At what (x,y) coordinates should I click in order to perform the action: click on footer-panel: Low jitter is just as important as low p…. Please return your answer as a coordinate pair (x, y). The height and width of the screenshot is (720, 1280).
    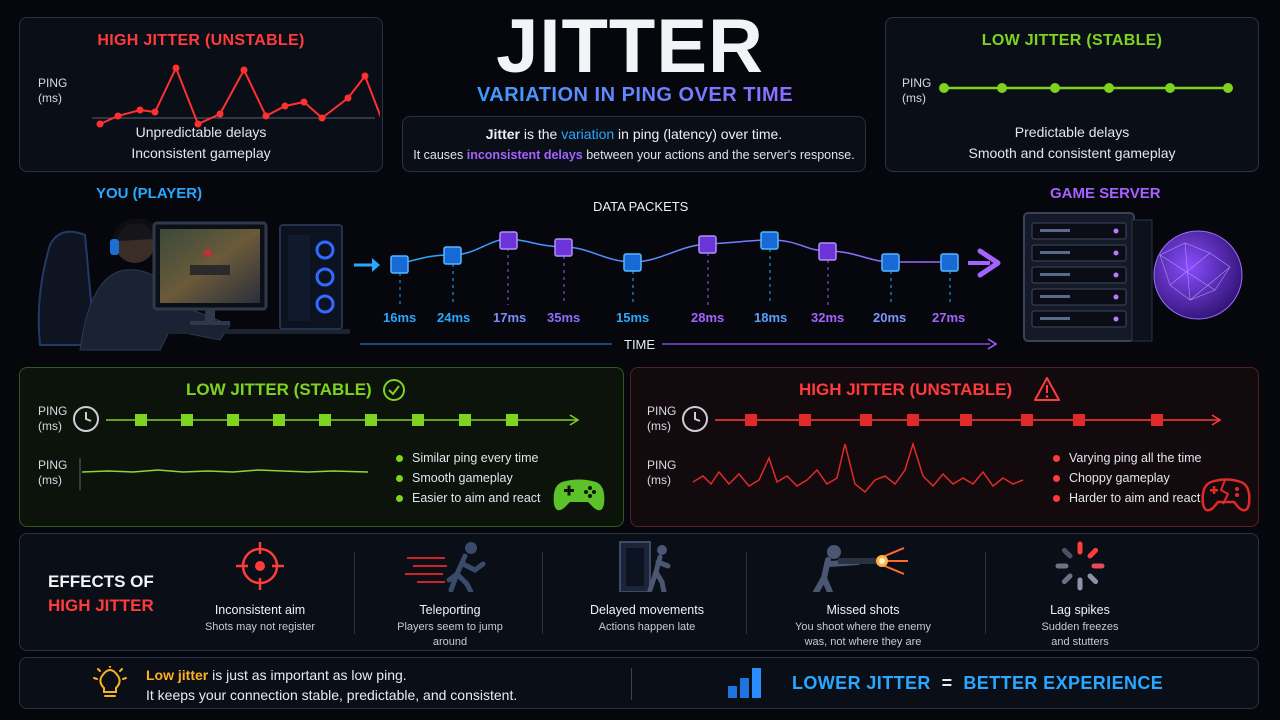
    Looking at the image, I should click on (639, 683).